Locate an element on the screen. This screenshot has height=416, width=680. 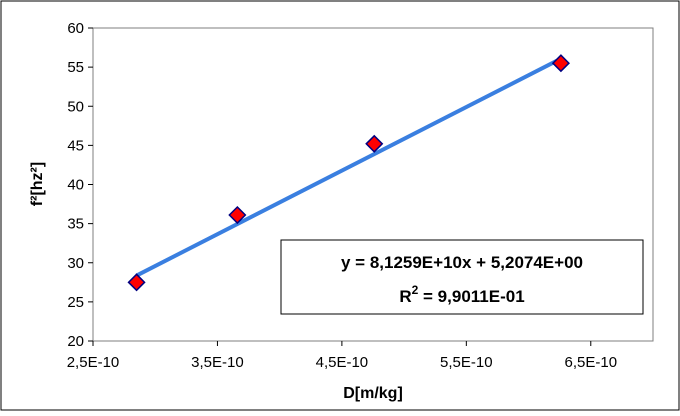
r-squared-label: R2 = 9,9011E-01 is located at coordinates (461, 294).